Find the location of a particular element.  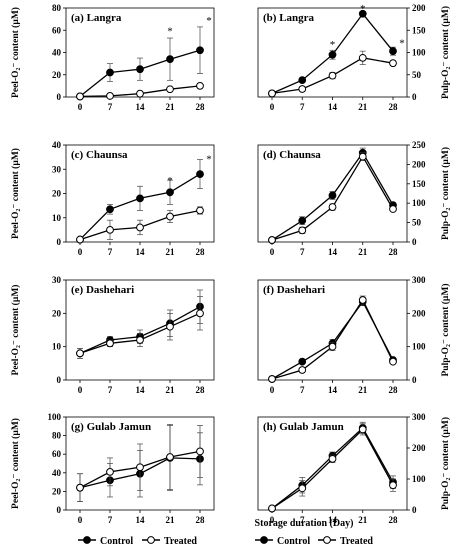

panel-a-series-treated is located at coordinates (140, 91).